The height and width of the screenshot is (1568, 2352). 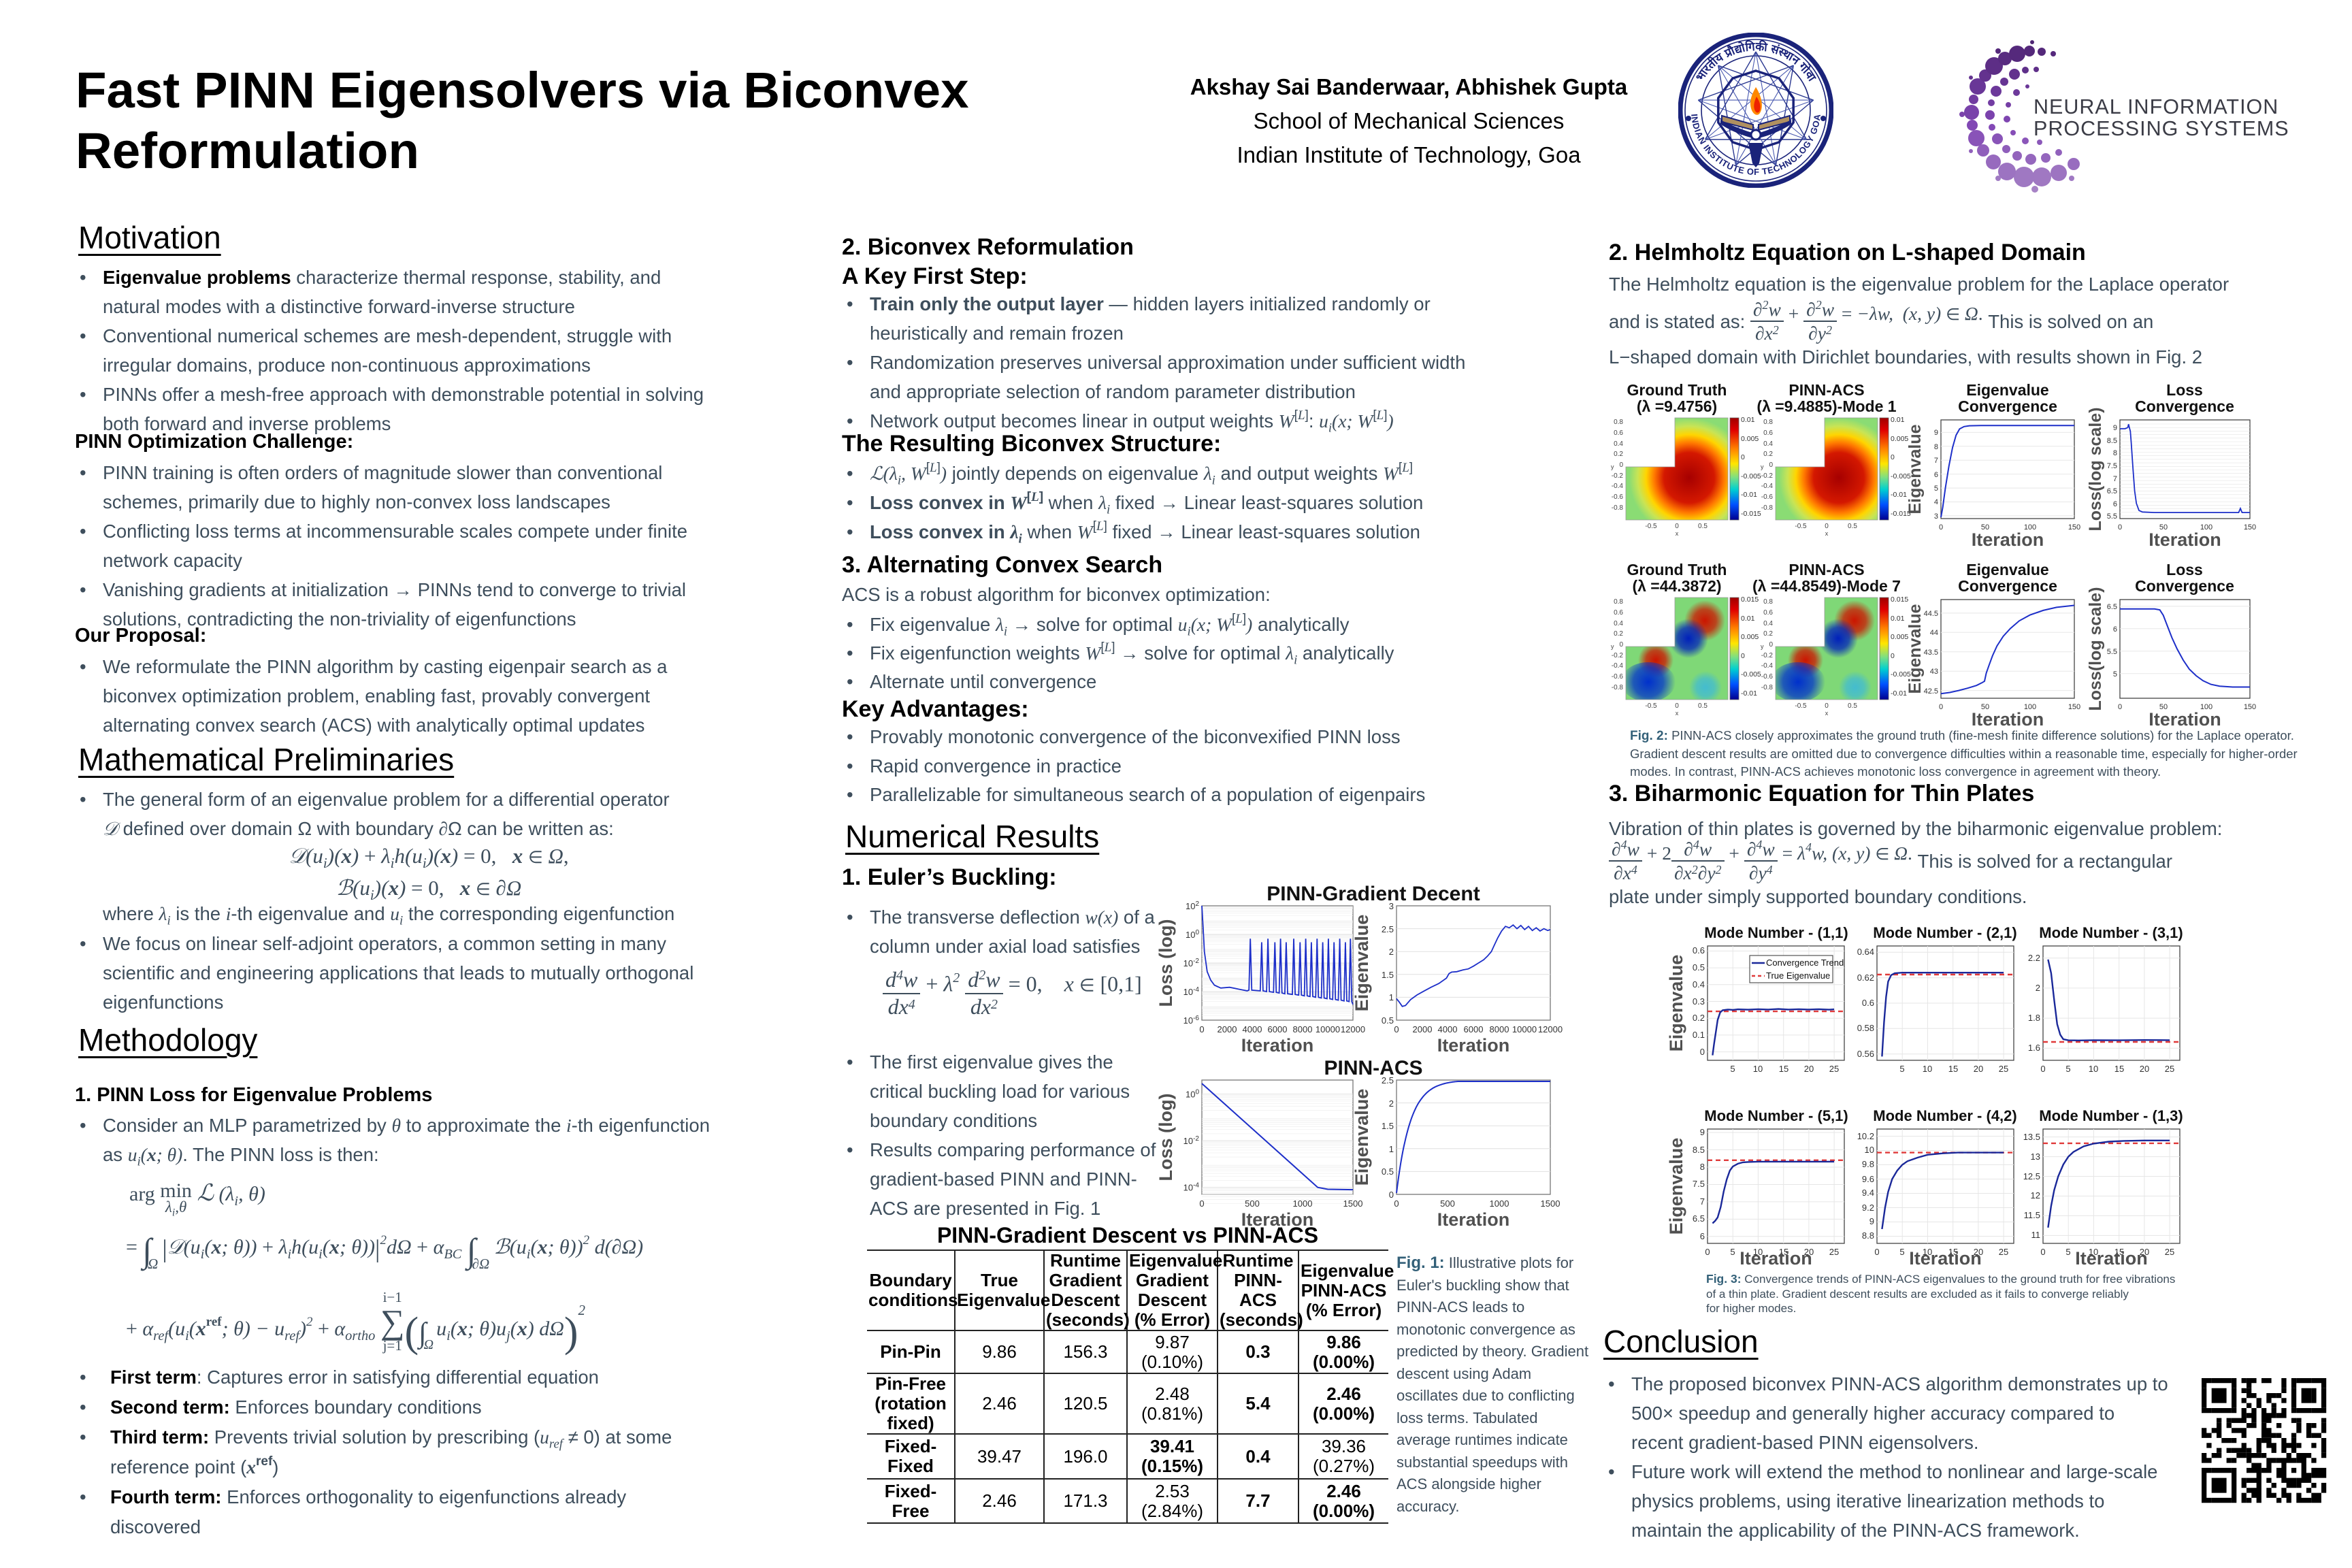 What do you see at coordinates (1303, 1029) in the screenshot?
I see `svg-text: 8000` at bounding box center [1303, 1029].